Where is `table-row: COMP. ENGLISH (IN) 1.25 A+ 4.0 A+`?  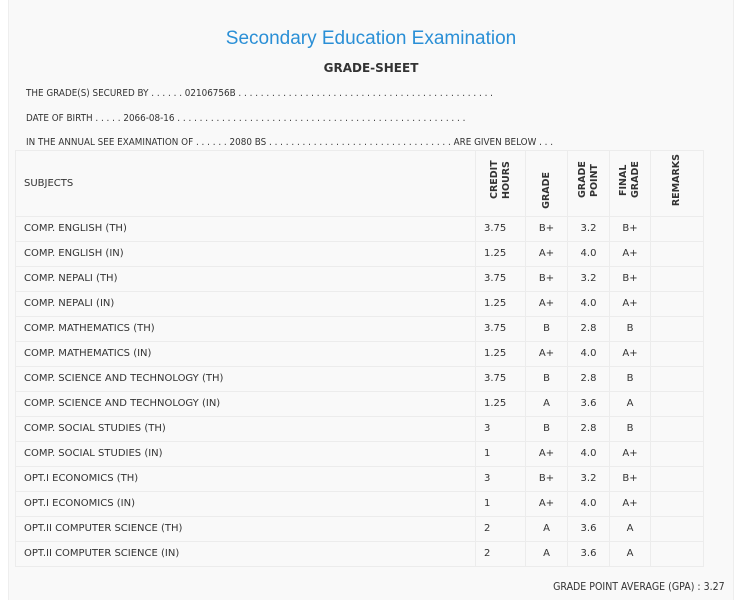
table-row: COMP. ENGLISH (IN) 1.25 A+ 4.0 A+ is located at coordinates (359, 254).